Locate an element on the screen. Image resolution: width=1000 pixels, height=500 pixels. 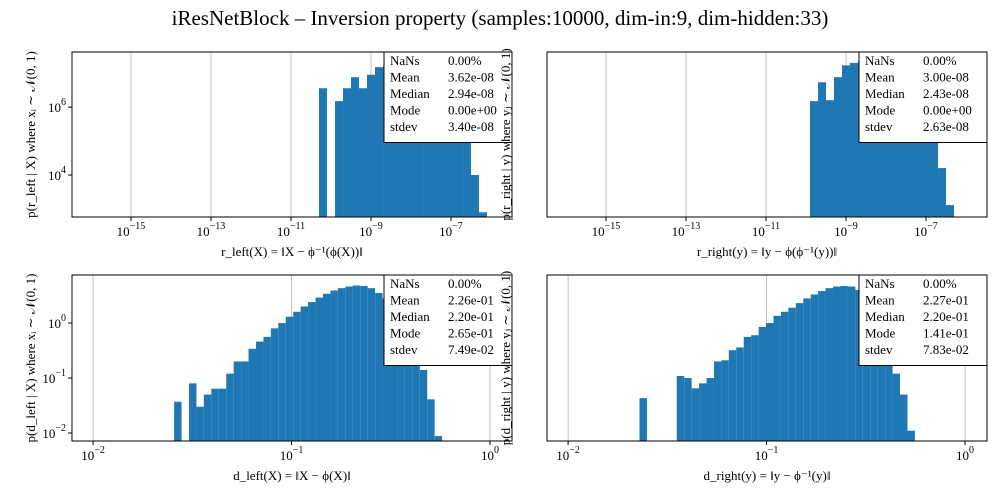
stats-value: 3.62e-08 is located at coordinates (471, 76).